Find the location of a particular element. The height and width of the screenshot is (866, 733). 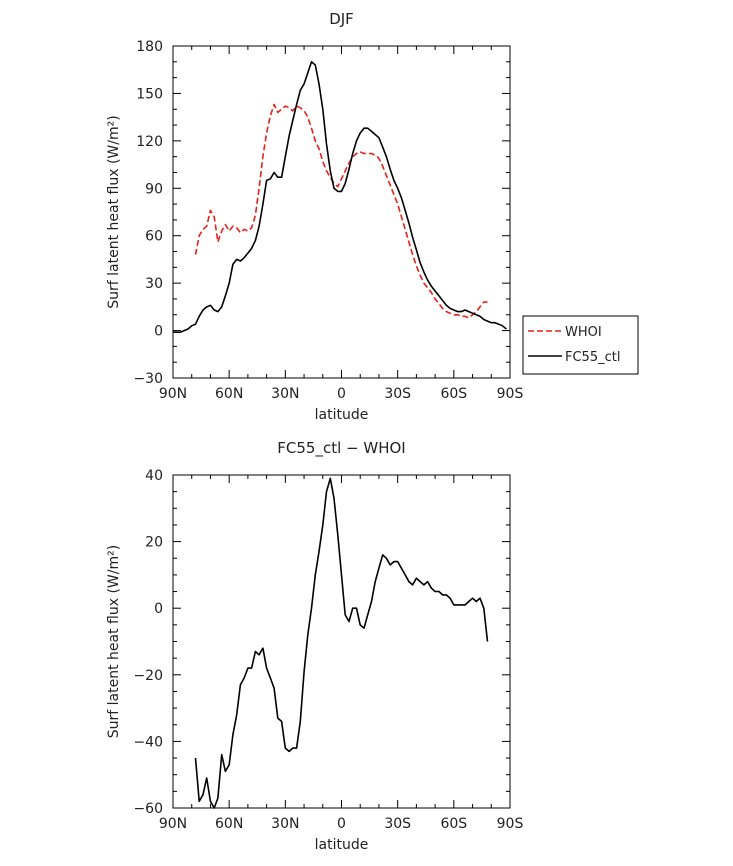

chart-title: DJF is located at coordinates (341, 19).